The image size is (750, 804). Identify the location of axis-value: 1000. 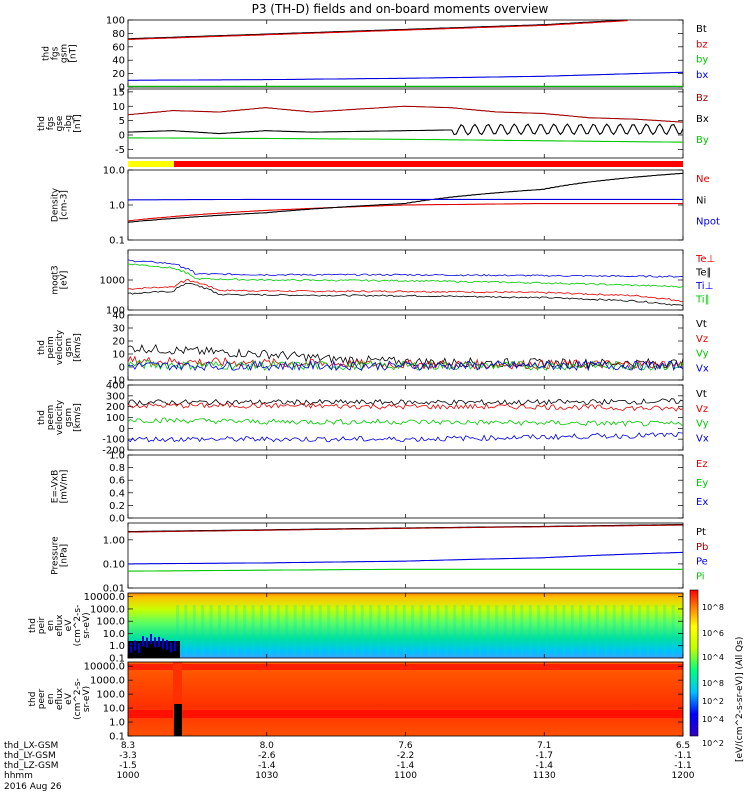
(128, 776).